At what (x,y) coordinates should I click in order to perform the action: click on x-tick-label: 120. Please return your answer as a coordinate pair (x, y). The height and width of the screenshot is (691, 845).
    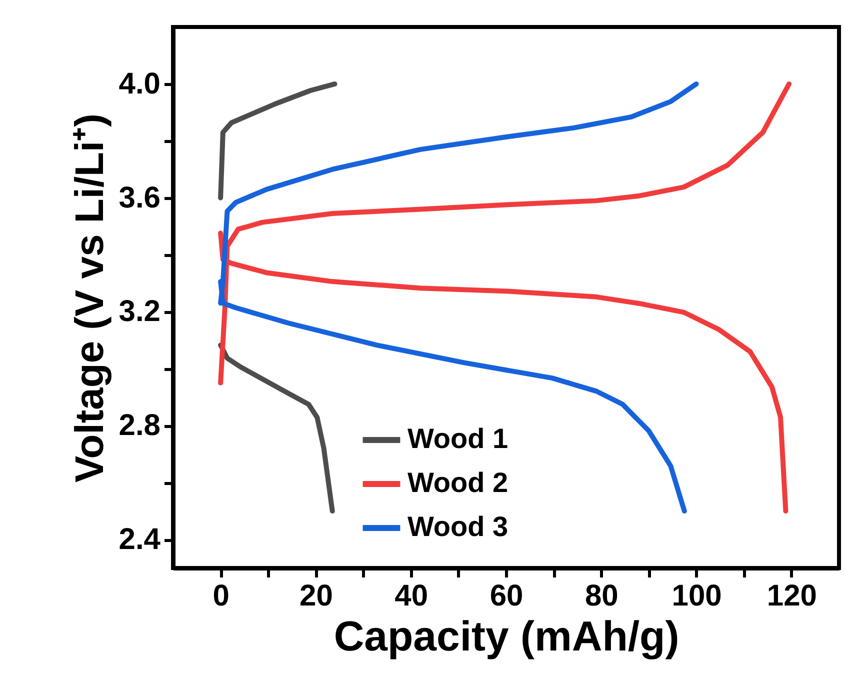
    Looking at the image, I should click on (791, 596).